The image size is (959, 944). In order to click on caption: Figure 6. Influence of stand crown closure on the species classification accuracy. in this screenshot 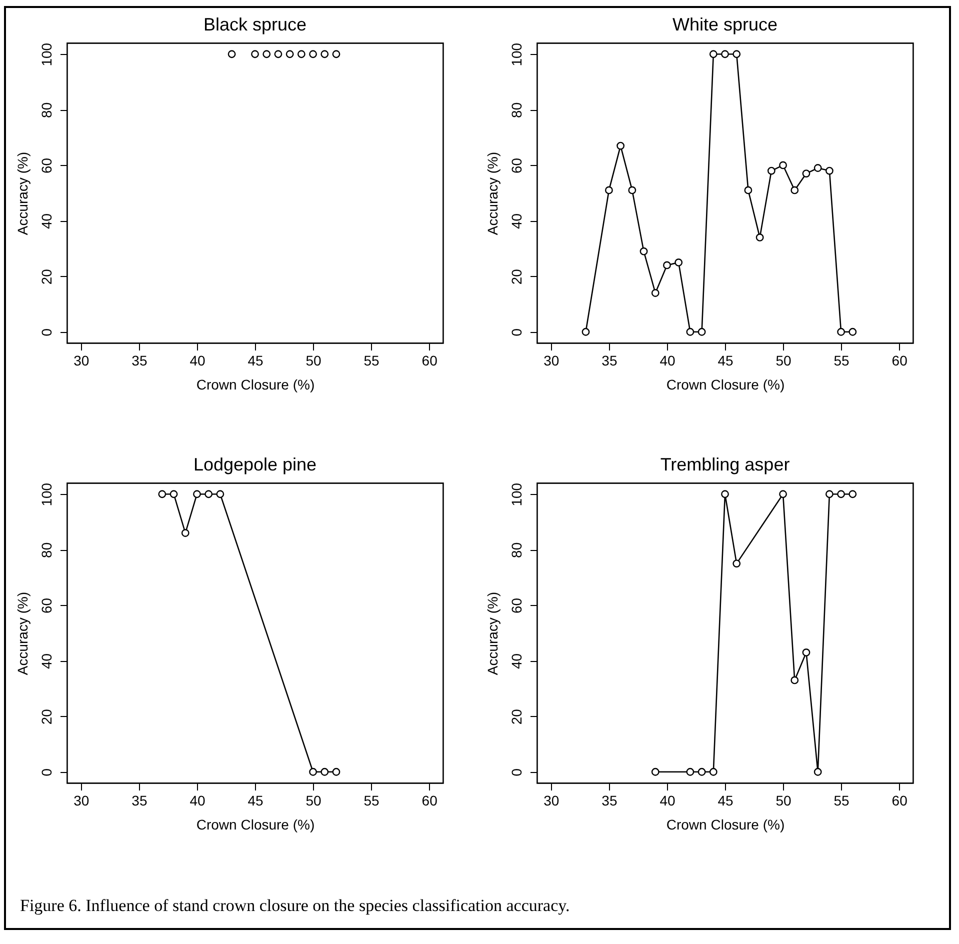, I will do `click(295, 906)`.